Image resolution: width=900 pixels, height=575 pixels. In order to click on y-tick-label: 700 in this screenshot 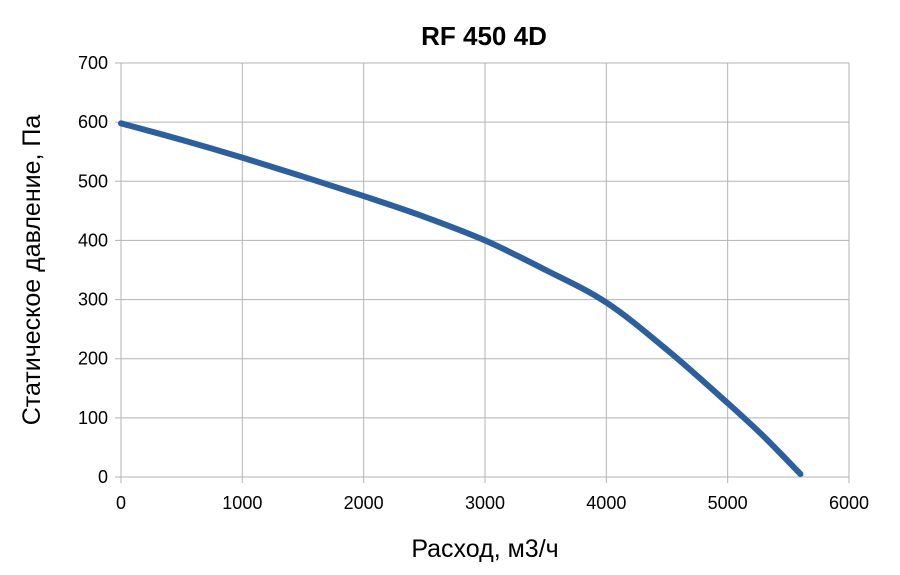, I will do `click(93, 63)`.